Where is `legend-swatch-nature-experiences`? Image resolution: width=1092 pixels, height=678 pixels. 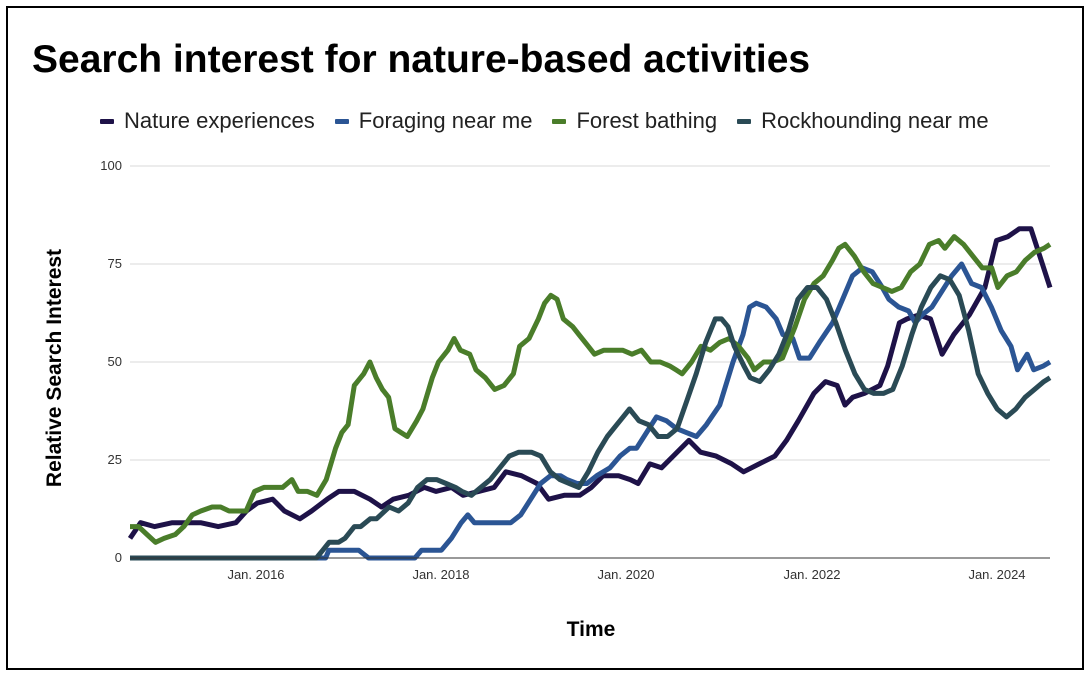
legend-swatch-nature-experiences is located at coordinates (107, 121).